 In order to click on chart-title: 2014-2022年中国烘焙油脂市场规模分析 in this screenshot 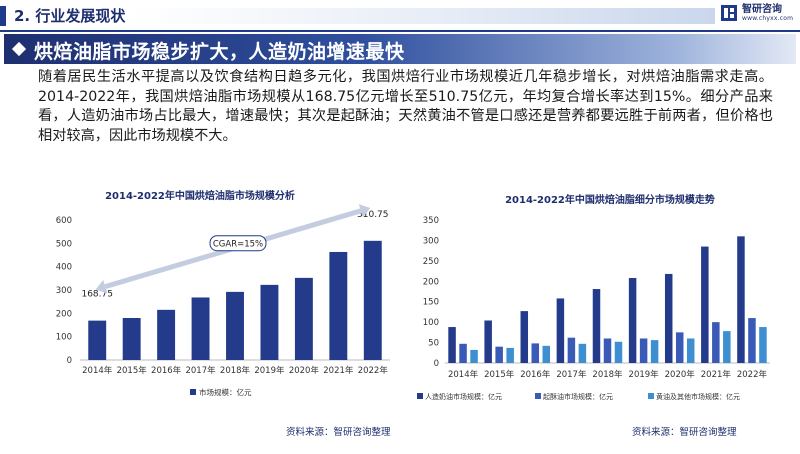, I will do `click(200, 195)`.